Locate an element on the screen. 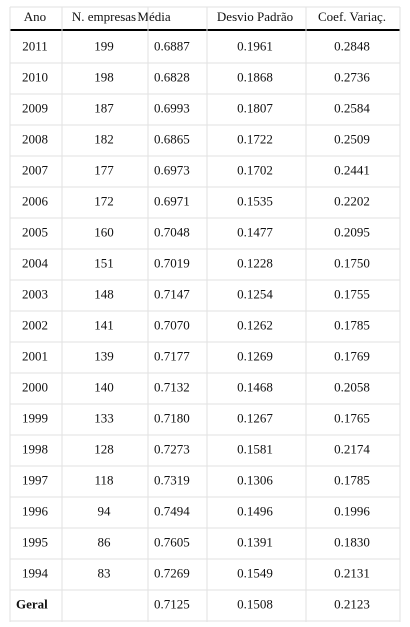 The image size is (410, 627). cell: 118 is located at coordinates (103, 479).